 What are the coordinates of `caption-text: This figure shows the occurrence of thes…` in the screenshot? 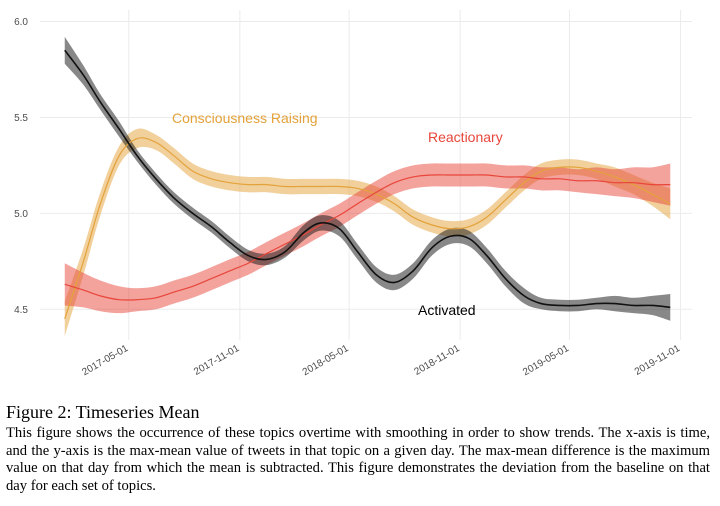 It's located at (358, 459).